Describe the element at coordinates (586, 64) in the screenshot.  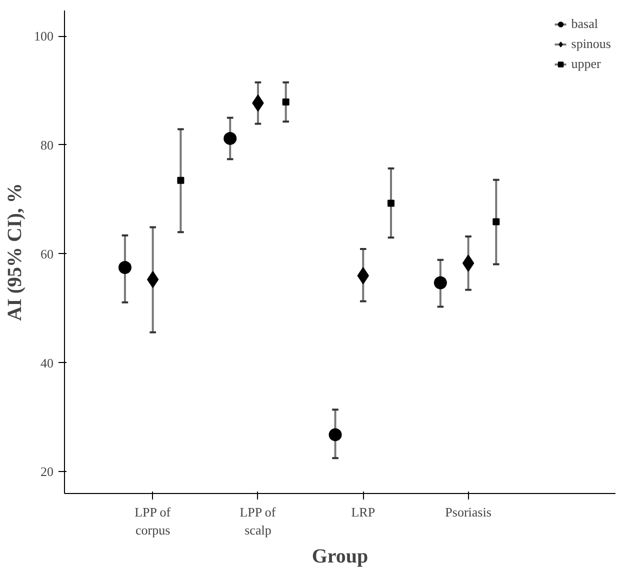
I see `legend-label: upper` at that location.